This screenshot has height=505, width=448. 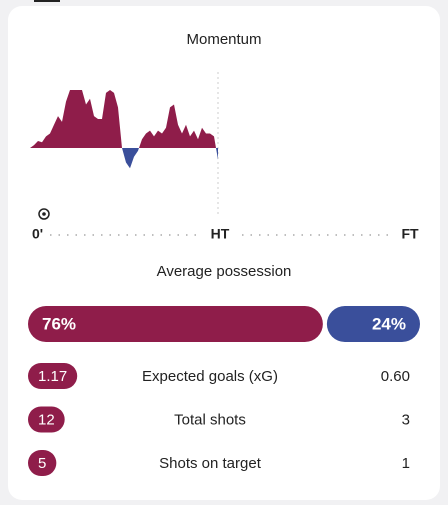 What do you see at coordinates (37, 234) in the screenshot?
I see `timeline-label: 0'` at bounding box center [37, 234].